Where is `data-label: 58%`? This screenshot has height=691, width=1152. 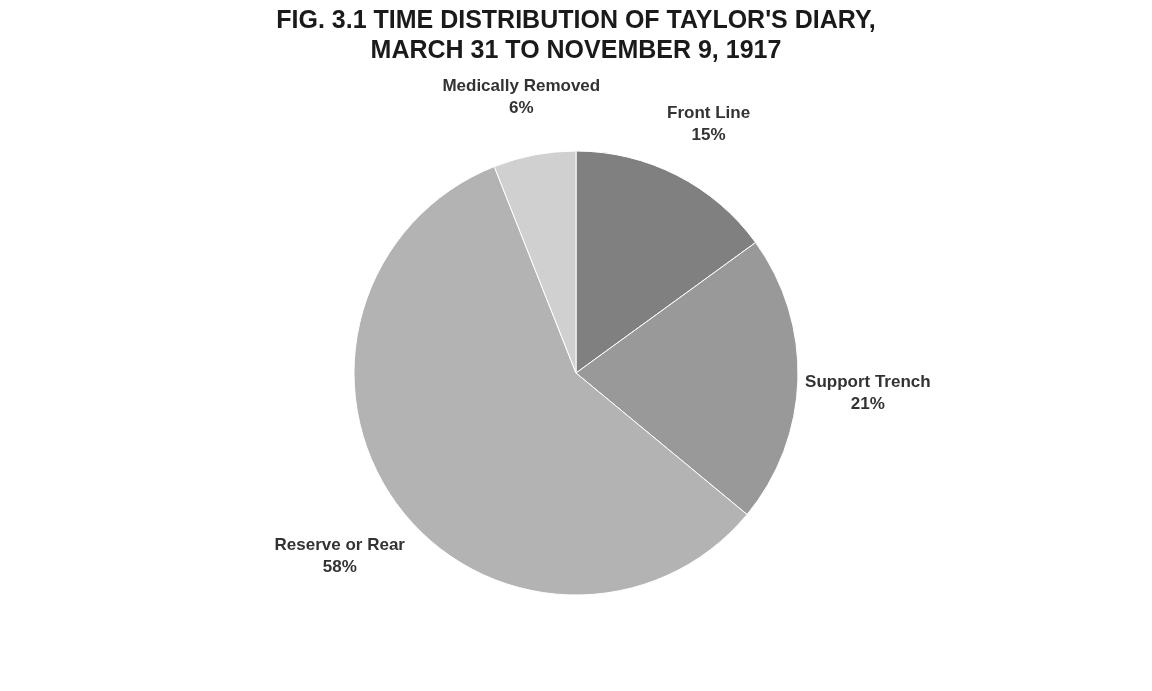
data-label: 58% is located at coordinates (339, 566).